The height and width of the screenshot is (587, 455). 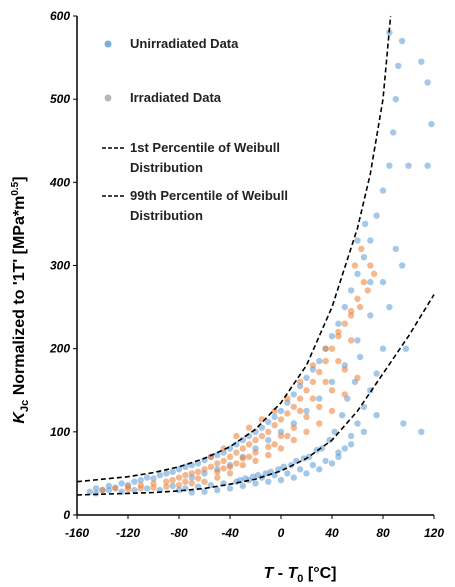 What do you see at coordinates (59, 182) in the screenshot?
I see `y-tick-label-400: 400` at bounding box center [59, 182].